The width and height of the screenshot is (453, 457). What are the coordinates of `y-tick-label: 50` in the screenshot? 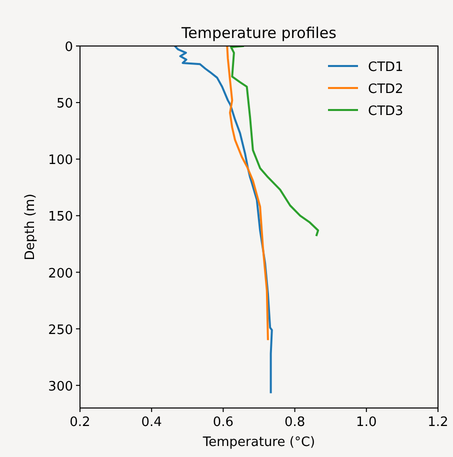 It's located at (64, 104).